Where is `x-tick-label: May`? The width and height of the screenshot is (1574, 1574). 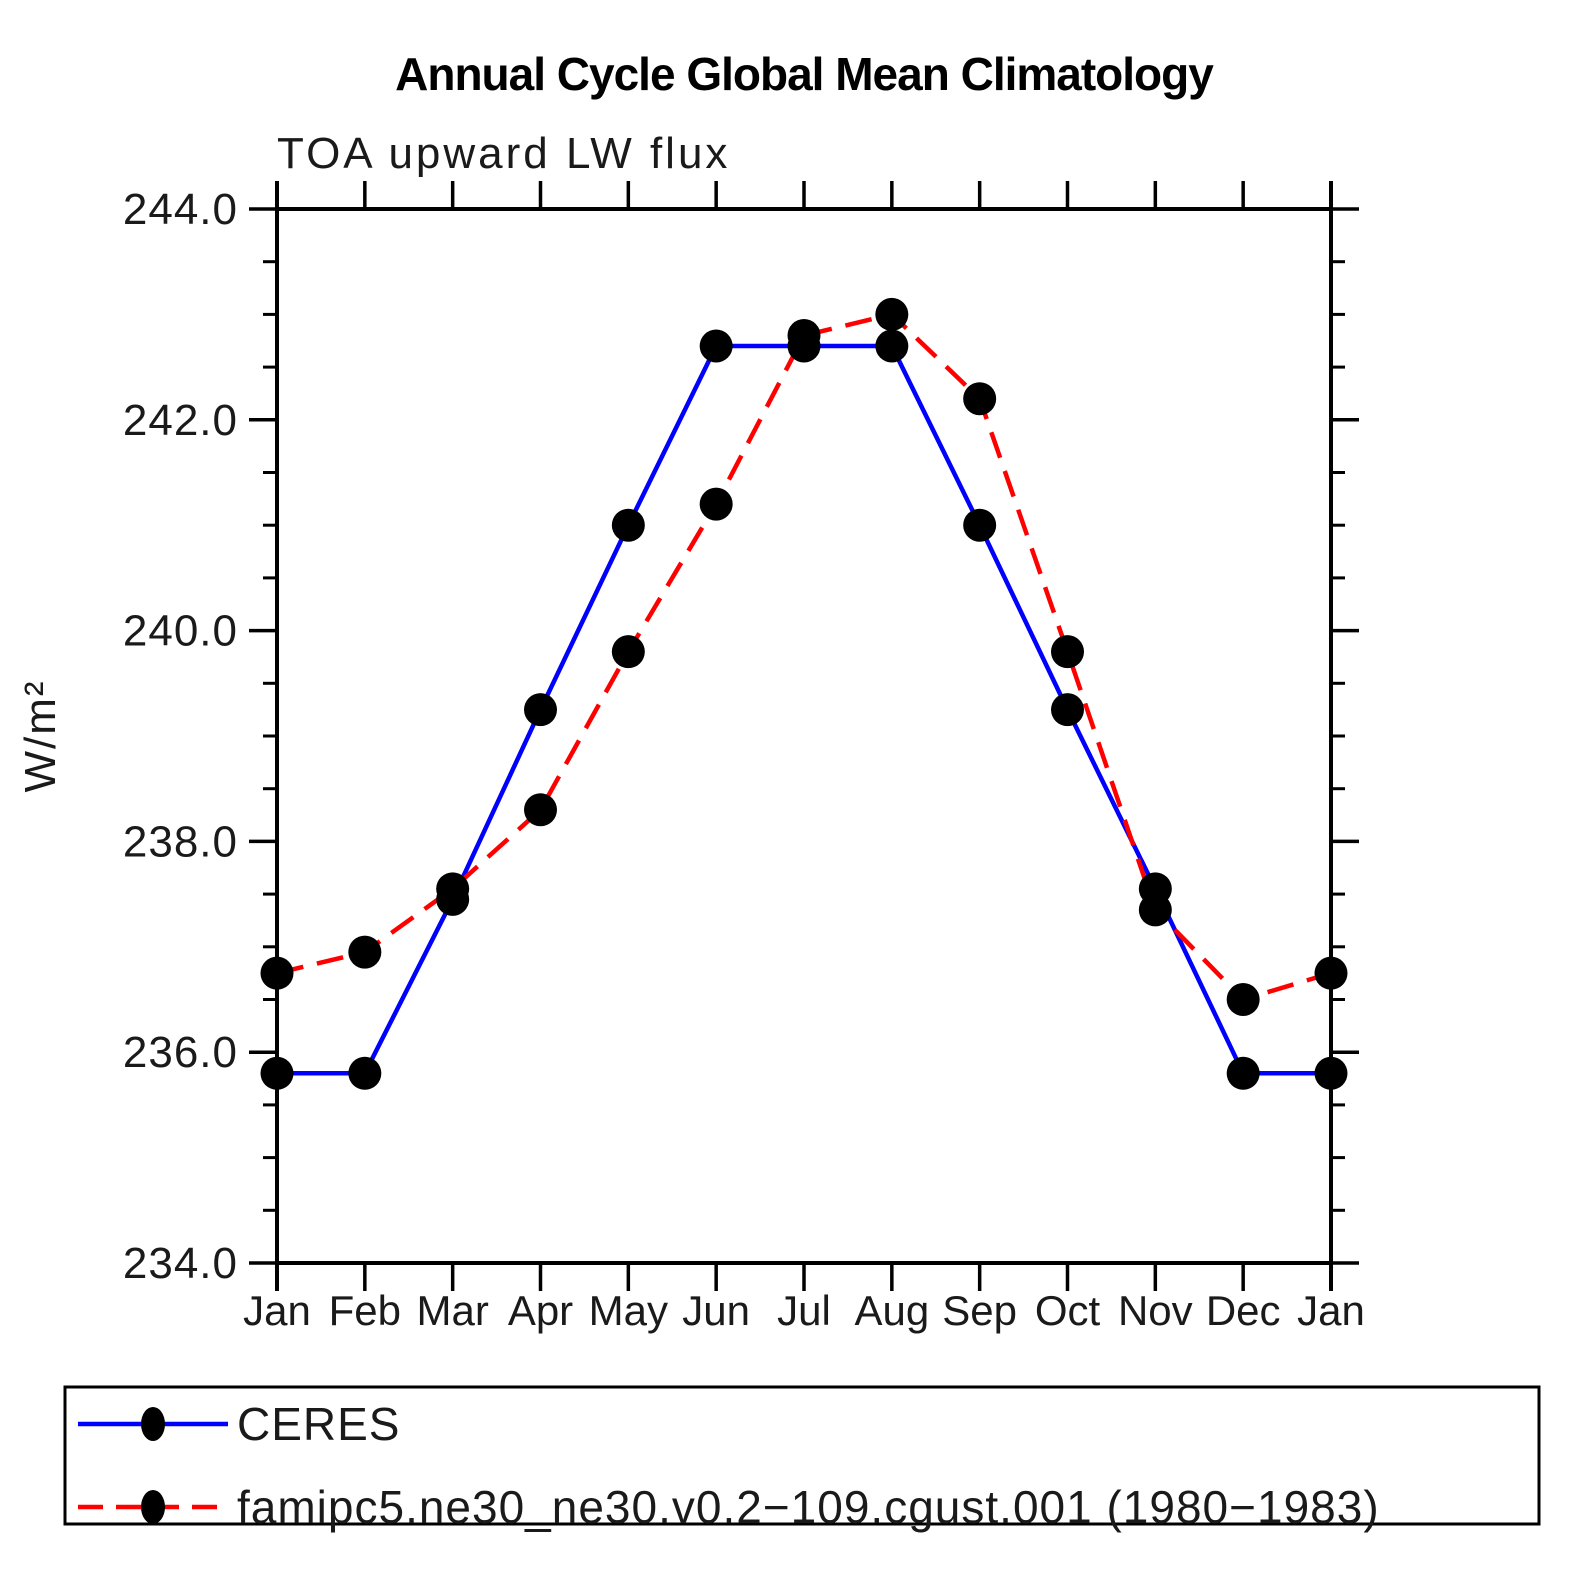
x-tick-label: May is located at coordinates (628, 1310).